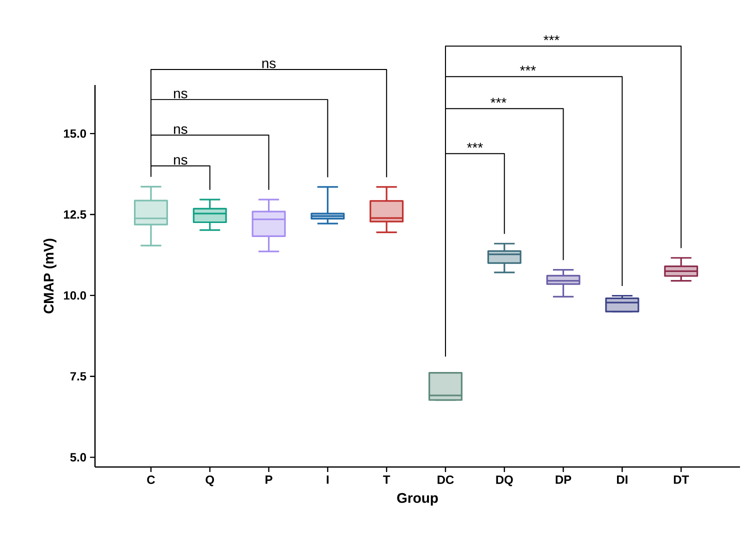 The width and height of the screenshot is (745, 556). Describe the element at coordinates (446, 480) in the screenshot. I see `x-tick-label: DC` at that location.